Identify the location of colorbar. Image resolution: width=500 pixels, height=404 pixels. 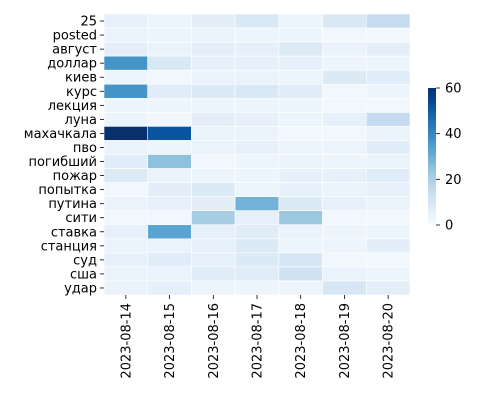
(432, 156).